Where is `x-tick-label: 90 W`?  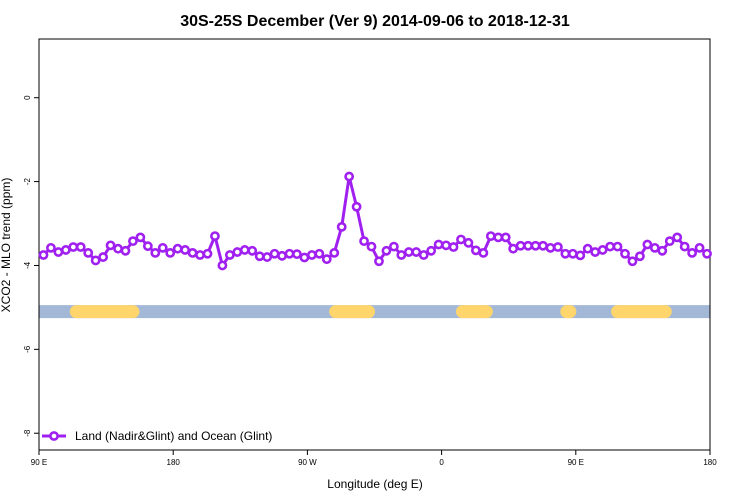
x-tick-label: 90 W is located at coordinates (307, 462).